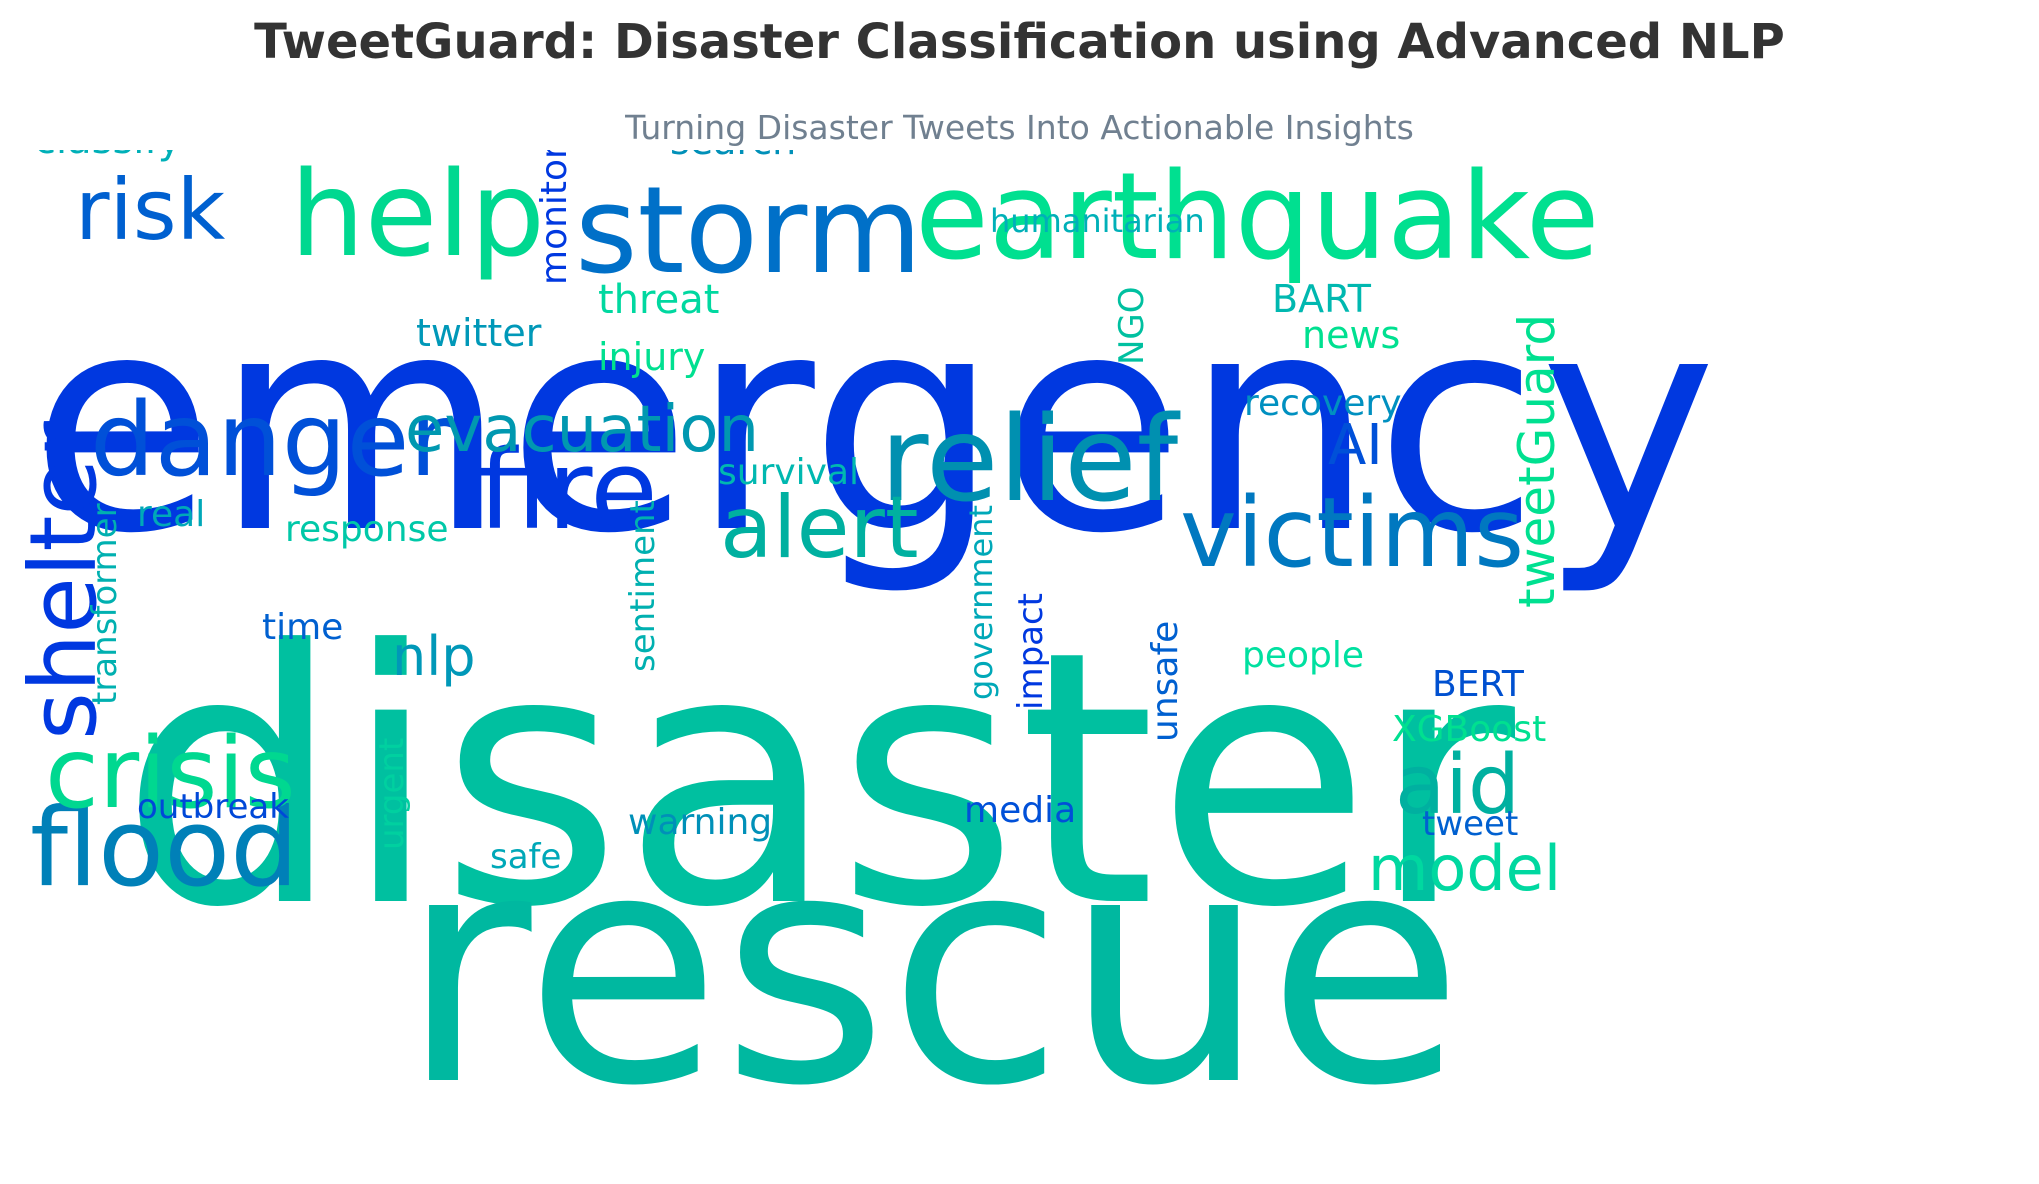 The height and width of the screenshot is (1184, 2039). What do you see at coordinates (643, 586) in the screenshot?
I see `word-sentiment: sentiment` at bounding box center [643, 586].